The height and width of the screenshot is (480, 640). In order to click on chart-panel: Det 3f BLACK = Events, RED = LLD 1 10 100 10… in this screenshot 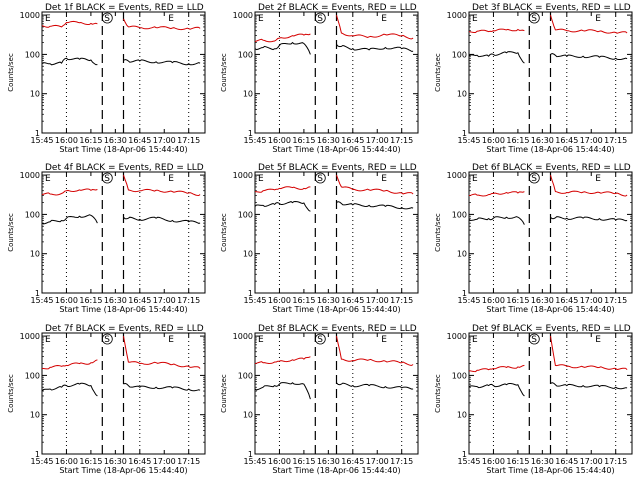, I will do `click(533, 78)`.